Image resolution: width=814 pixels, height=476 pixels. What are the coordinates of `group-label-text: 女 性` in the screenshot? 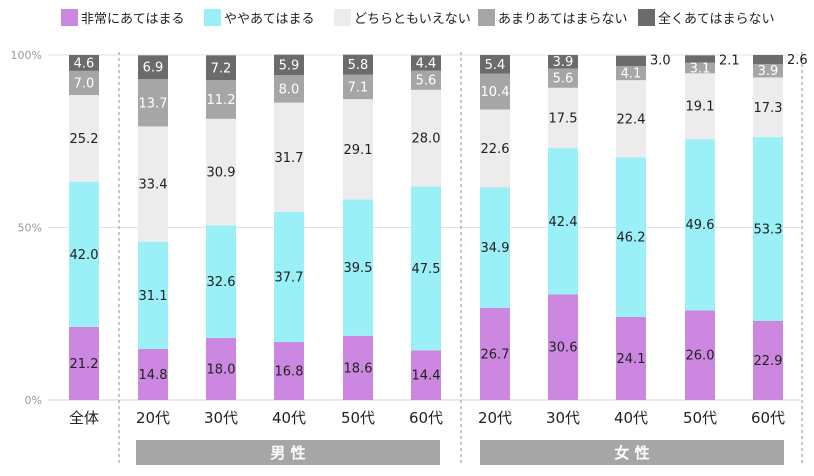 It's located at (631, 453).